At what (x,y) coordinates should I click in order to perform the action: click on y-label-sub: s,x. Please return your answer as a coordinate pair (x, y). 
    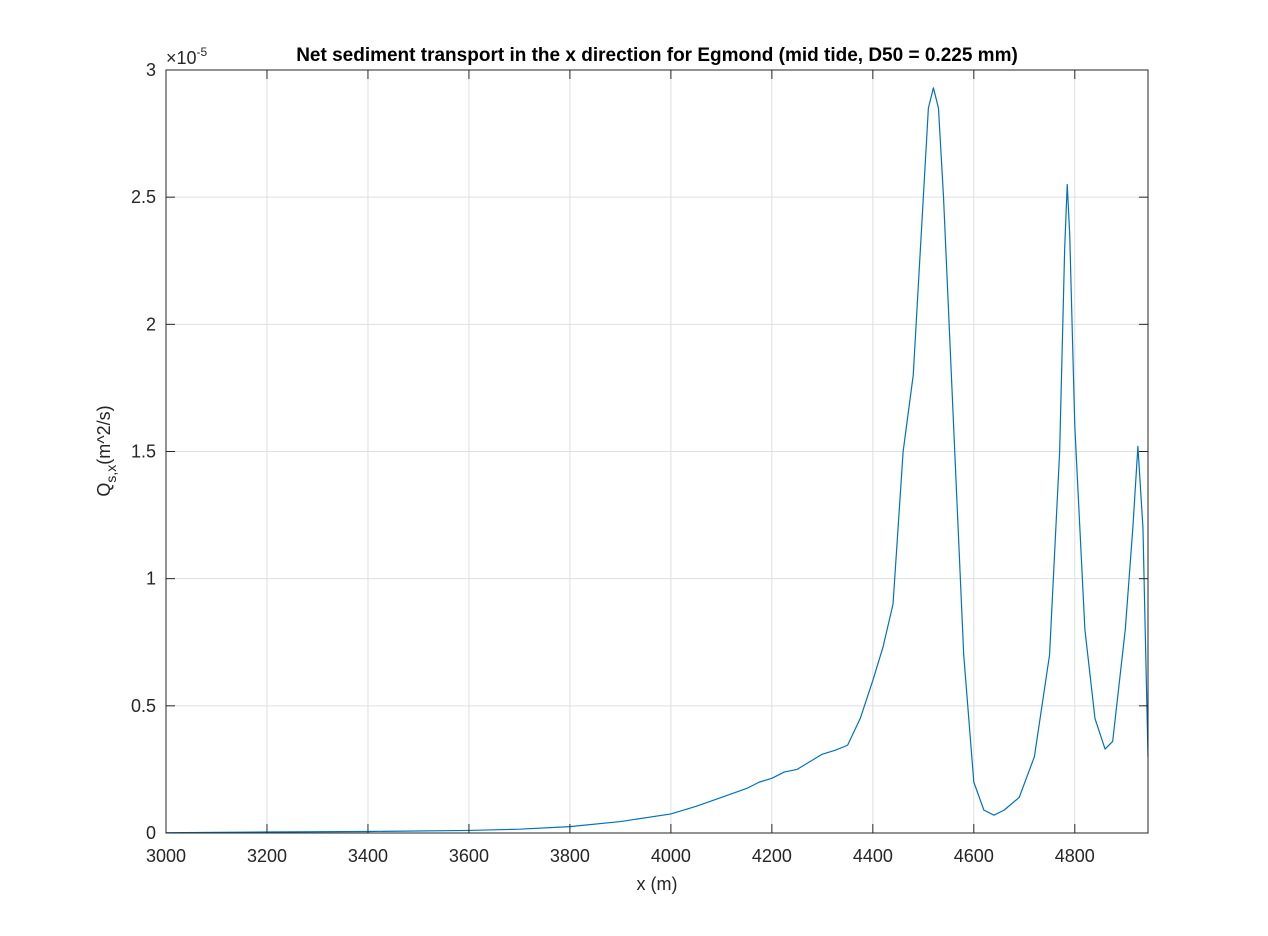
    Looking at the image, I should click on (111, 474).